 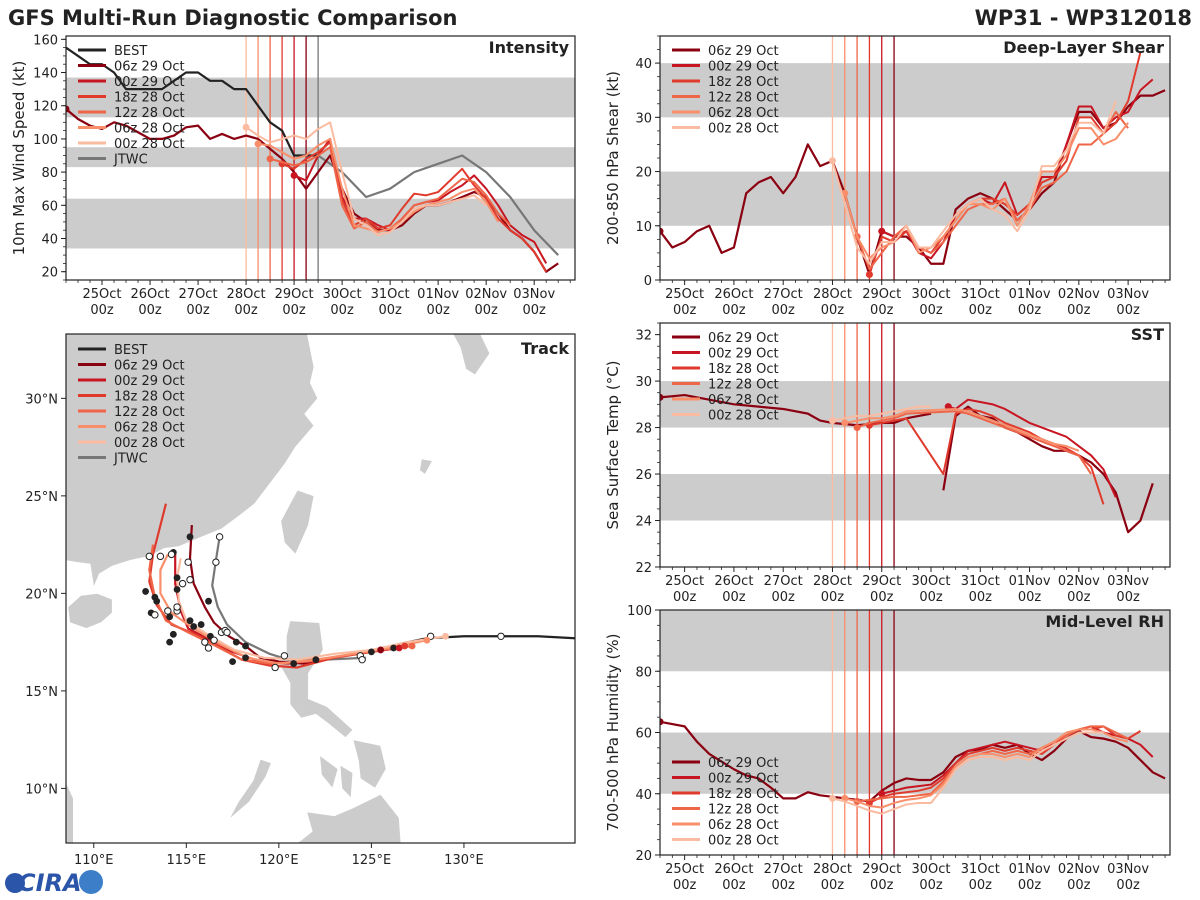 I want to click on logo-text: CIRA, so click(x=50, y=883).